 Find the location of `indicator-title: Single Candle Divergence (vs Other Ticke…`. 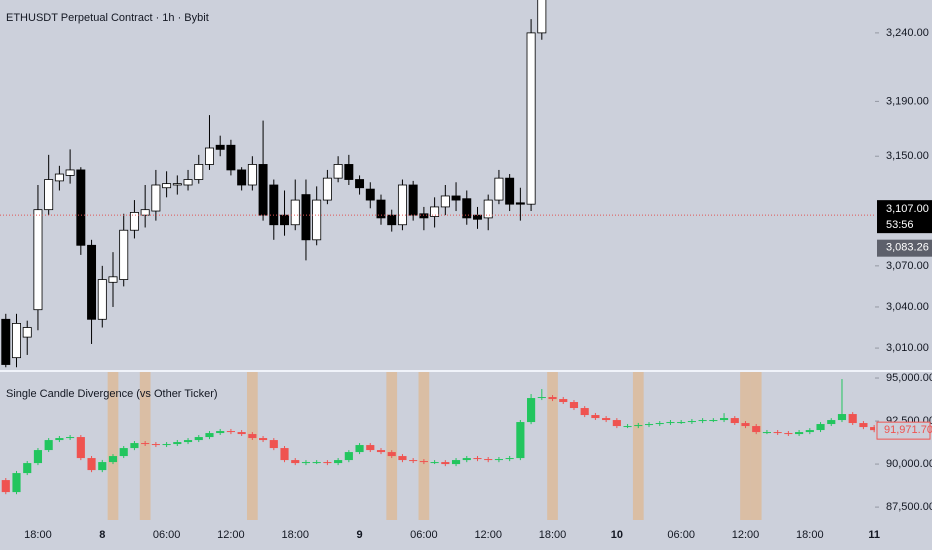

indicator-title: Single Candle Divergence (vs Other Ticke… is located at coordinates (112, 394).